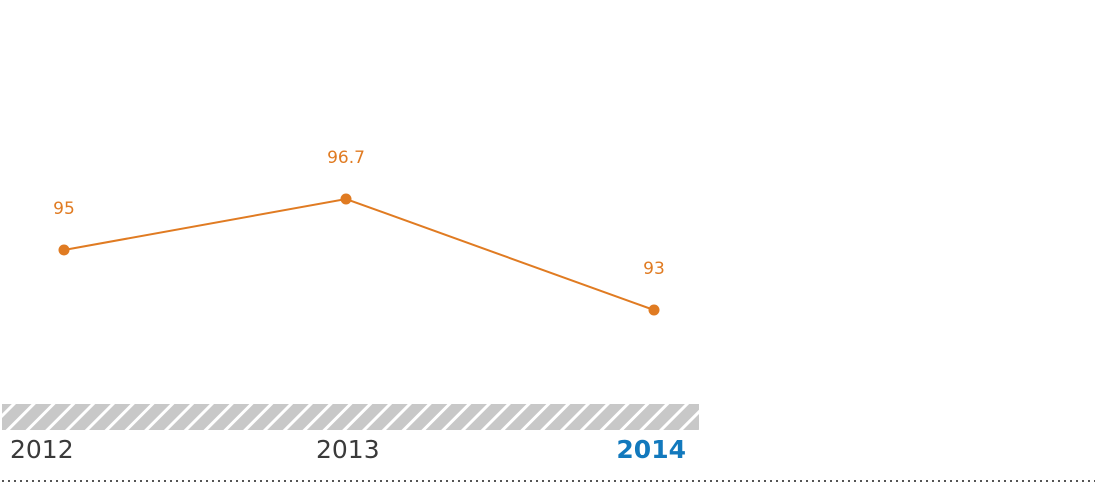 The width and height of the screenshot is (1097, 494). I want to click on value-labels: 95 96.7 93, so click(359, 213).